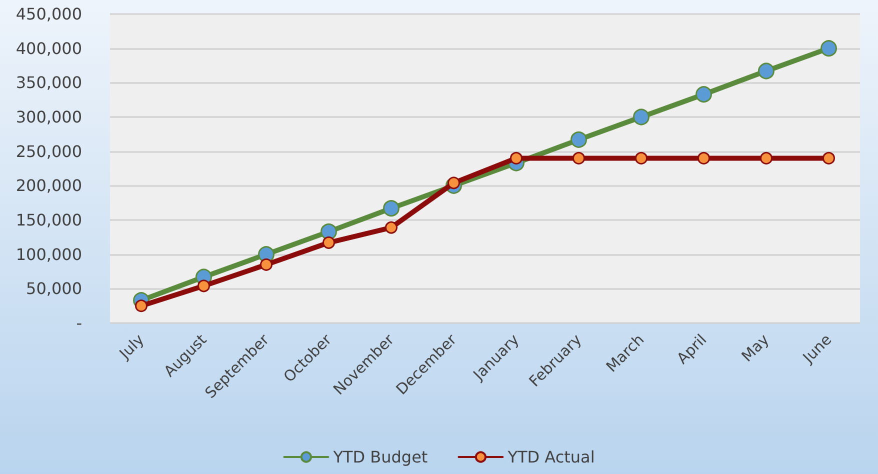 The height and width of the screenshot is (474, 878). What do you see at coordinates (49, 117) in the screenshot?
I see `y-tick-label: 300,000` at bounding box center [49, 117].